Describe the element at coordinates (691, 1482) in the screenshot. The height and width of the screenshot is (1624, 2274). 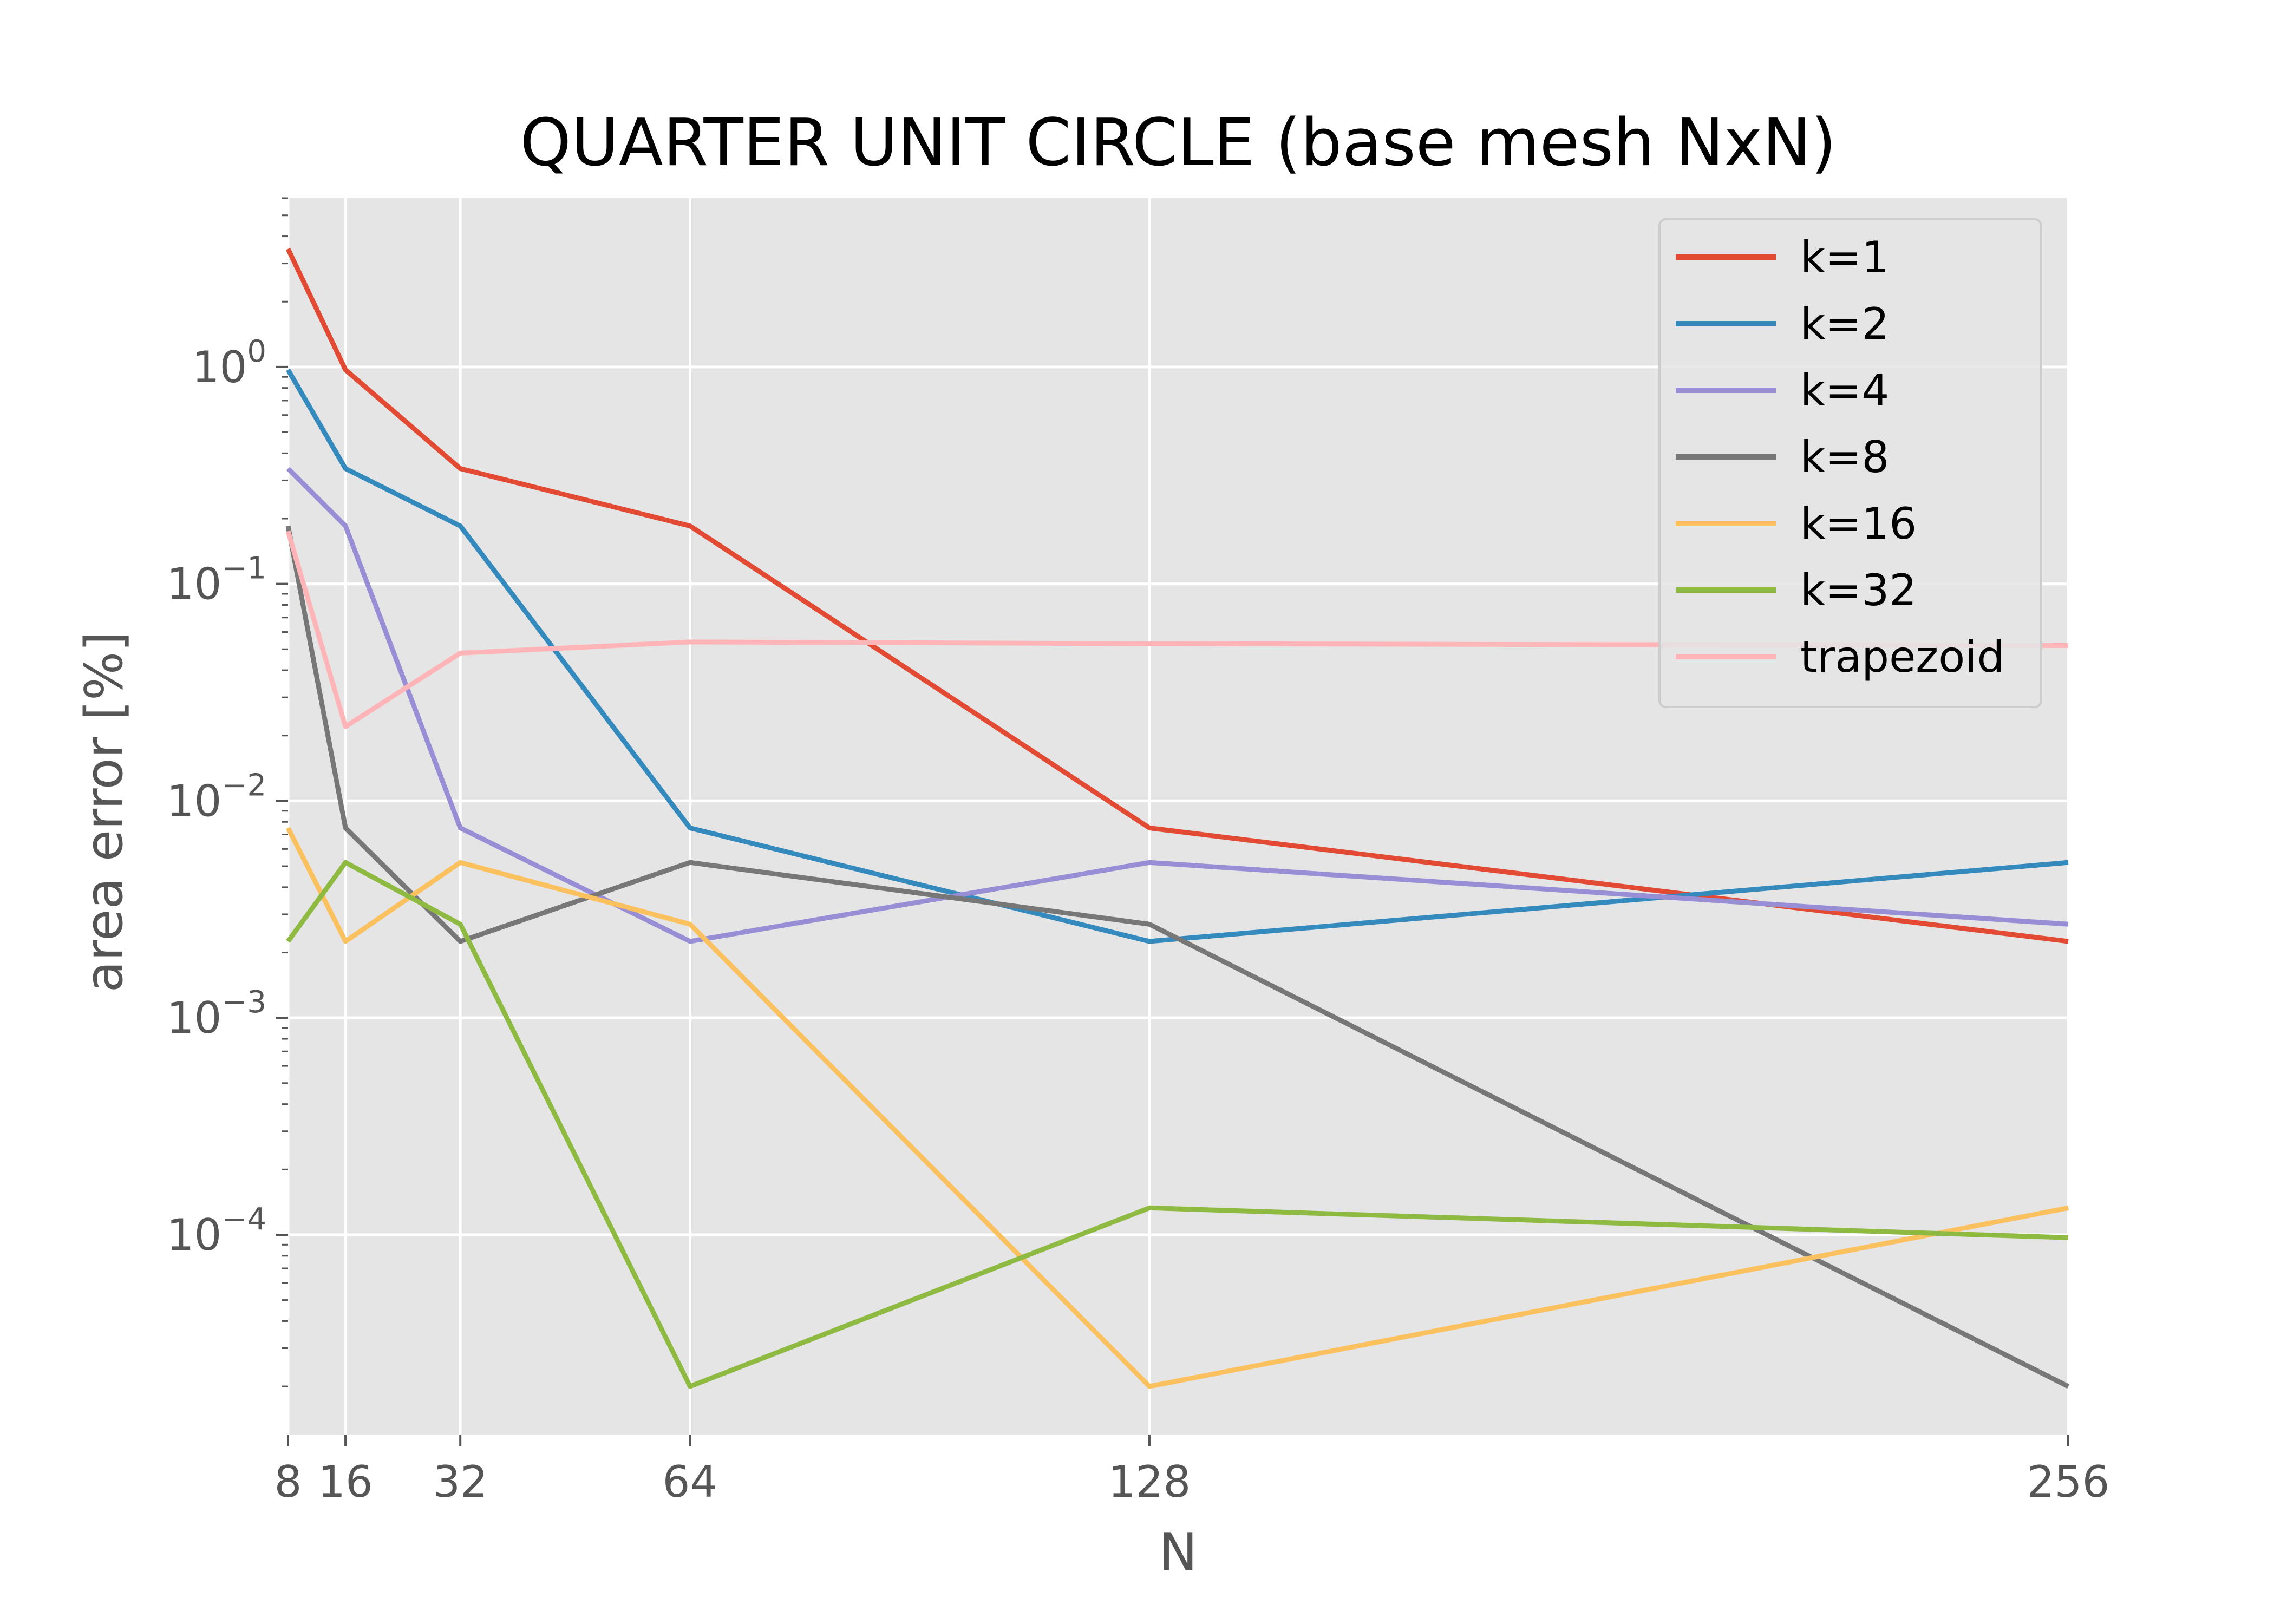
I see `x-tick-label: 64` at that location.